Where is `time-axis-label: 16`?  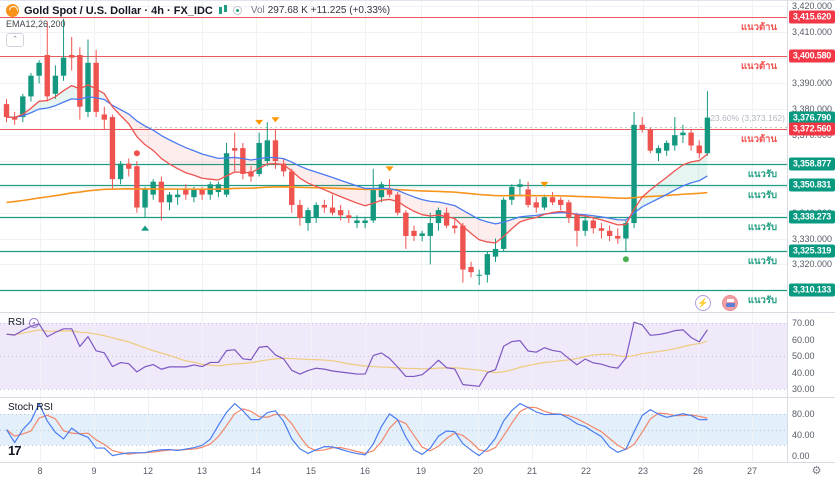
time-axis-label: 16 is located at coordinates (365, 471).